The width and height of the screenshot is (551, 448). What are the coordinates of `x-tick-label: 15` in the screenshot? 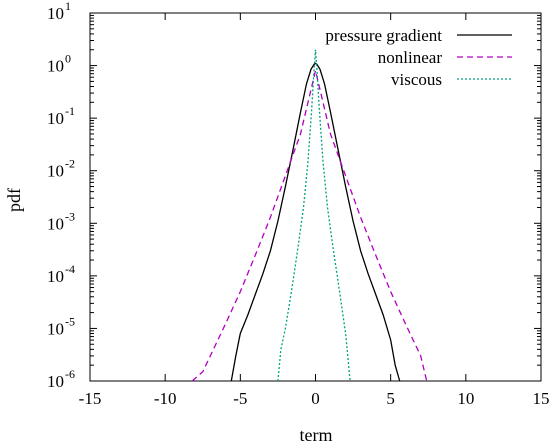 It's located at (541, 398).